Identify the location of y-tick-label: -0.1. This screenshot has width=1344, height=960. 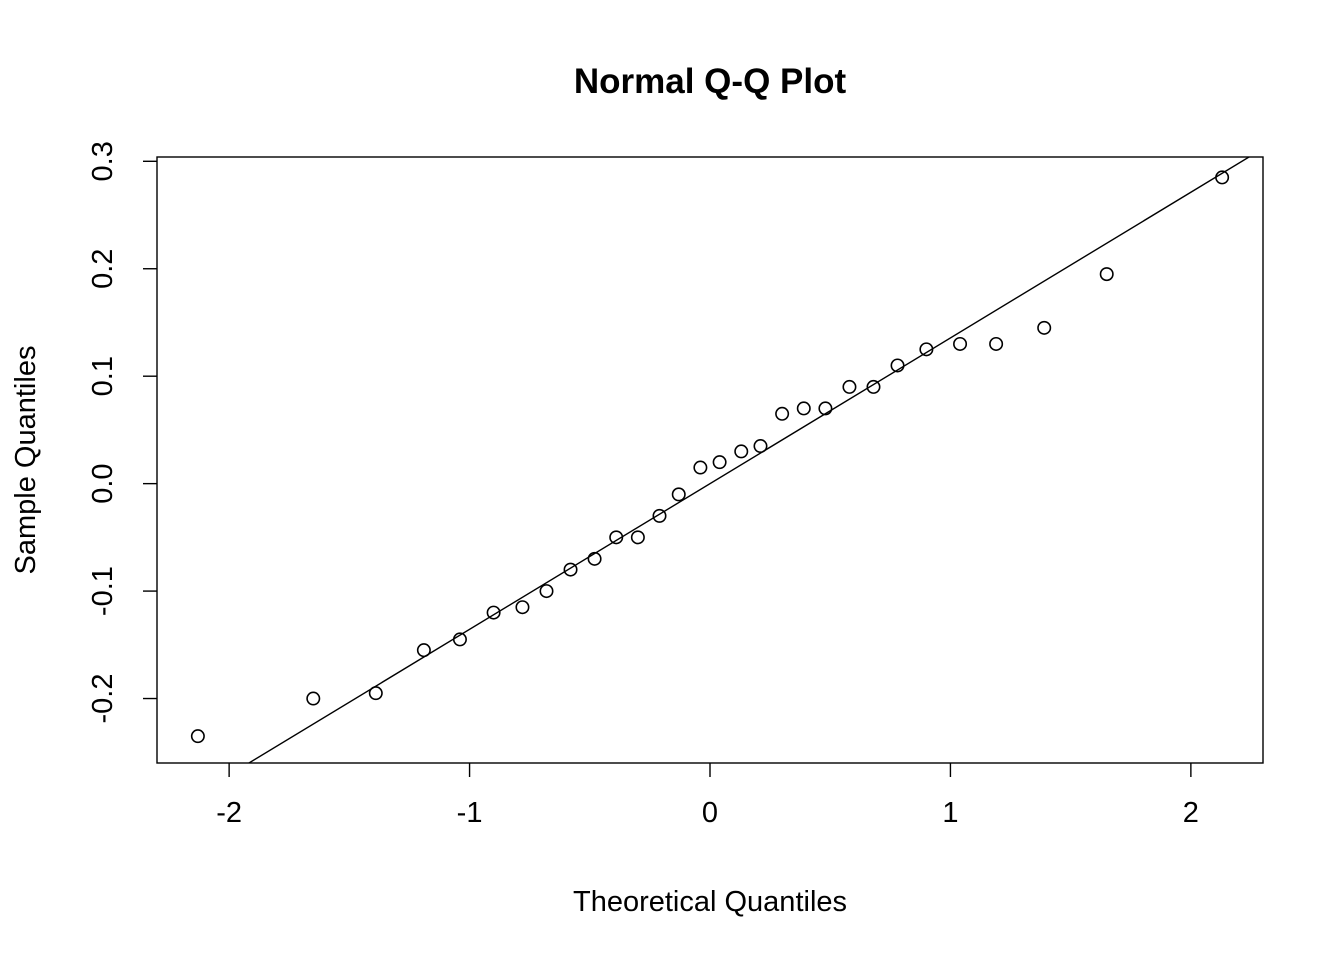
(103, 591).